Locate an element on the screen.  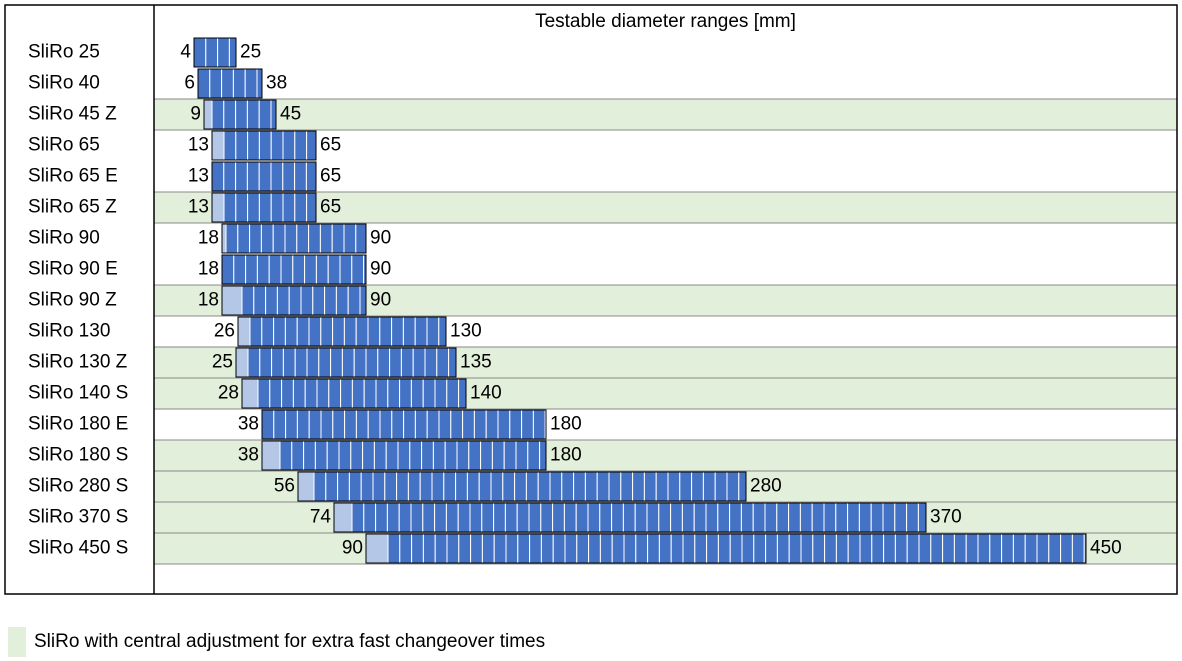
max-value-label: 180 is located at coordinates (566, 424).